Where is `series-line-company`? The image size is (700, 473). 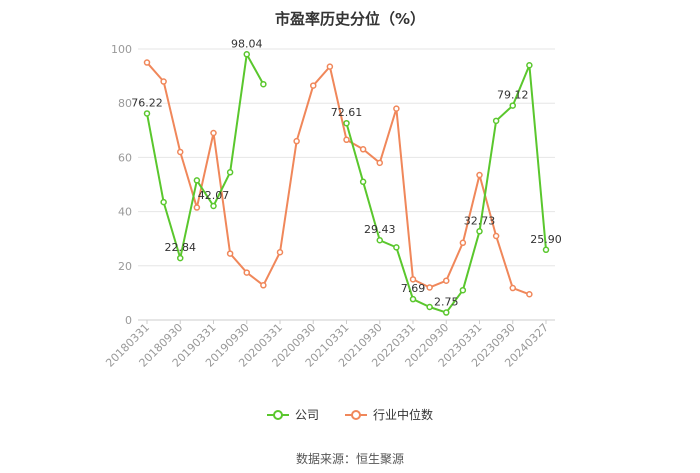 series-line-company is located at coordinates (205, 156).